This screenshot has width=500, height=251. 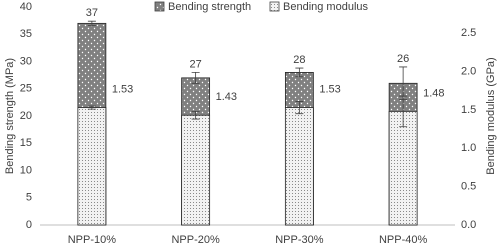 What do you see at coordinates (26, 143) in the screenshot?
I see `y-tick-label: 15` at bounding box center [26, 143].